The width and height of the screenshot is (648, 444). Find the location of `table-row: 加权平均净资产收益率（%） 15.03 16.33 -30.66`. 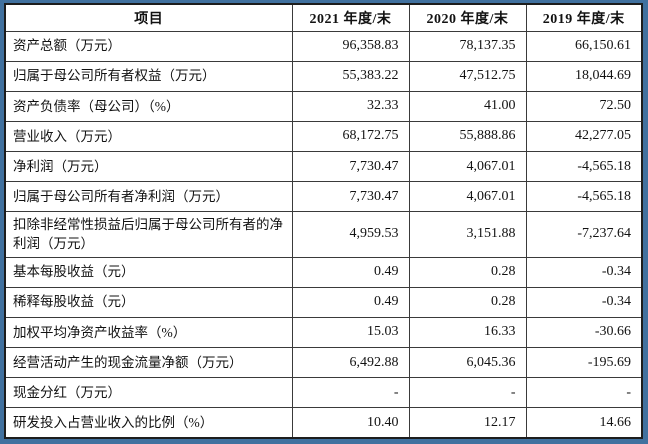

table-row: 加权平均净资产收益率（%） 15.03 16.33 -30.66 is located at coordinates (323, 332).